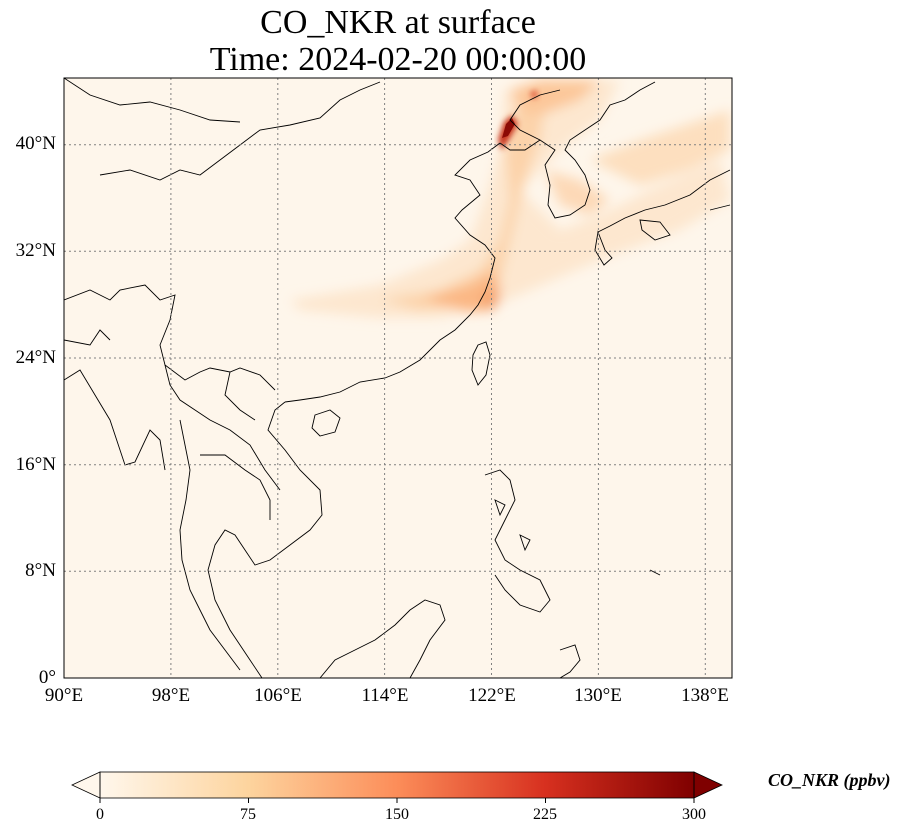  What do you see at coordinates (545, 814) in the screenshot?
I see `colorbar-tick-label: 225` at bounding box center [545, 814].